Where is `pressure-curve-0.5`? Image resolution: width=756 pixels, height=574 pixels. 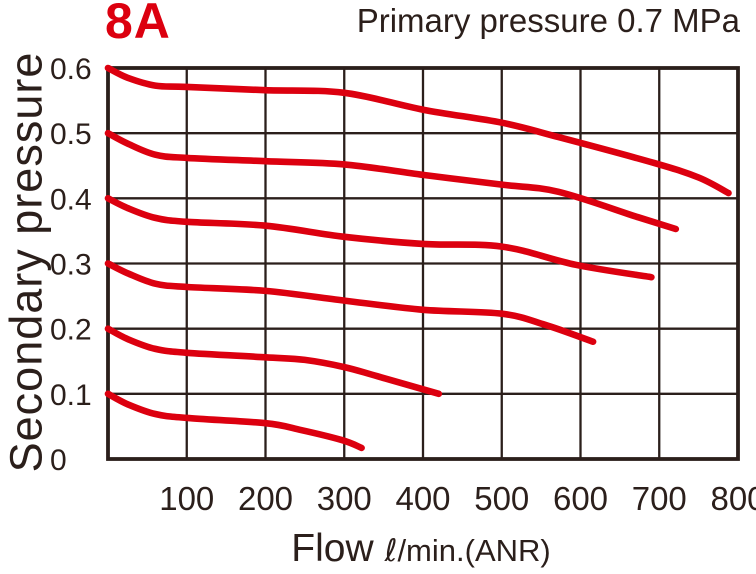 pressure-curve-0.5 is located at coordinates (392, 181).